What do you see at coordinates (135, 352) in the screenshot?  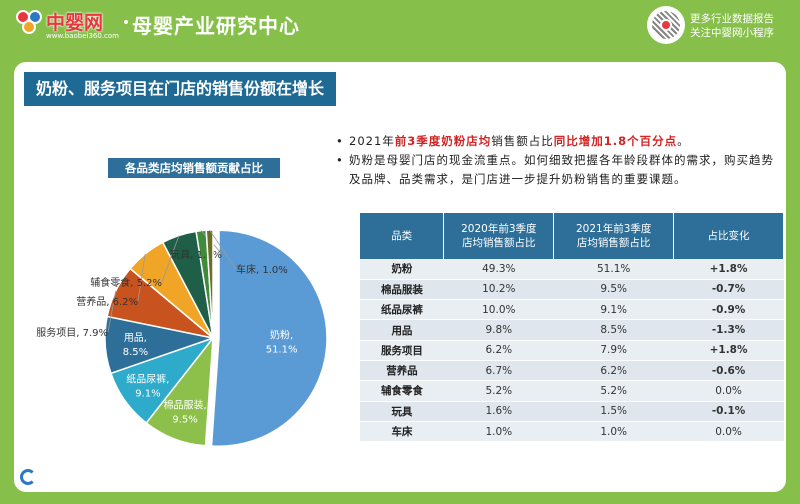 I see `slice-label: 8.5%` at bounding box center [135, 352].